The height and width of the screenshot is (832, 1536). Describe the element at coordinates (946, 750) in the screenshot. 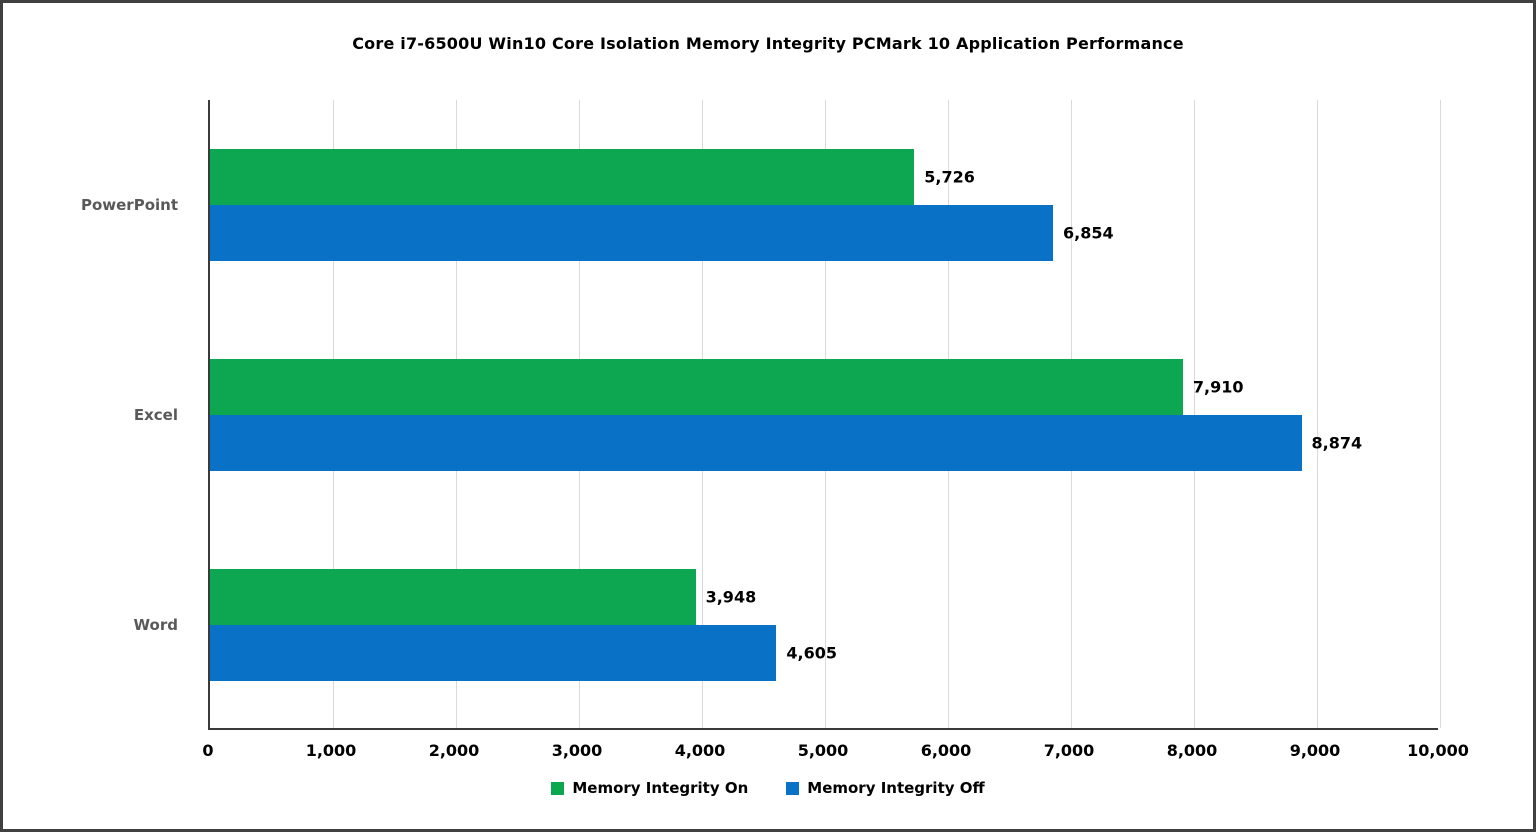

I see `x-tick-label: 6,000` at that location.